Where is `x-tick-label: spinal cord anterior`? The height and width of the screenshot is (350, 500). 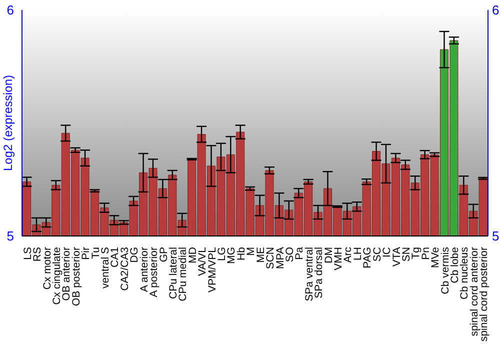 x-tick-label: spinal cord anterior is located at coordinates (474, 291).